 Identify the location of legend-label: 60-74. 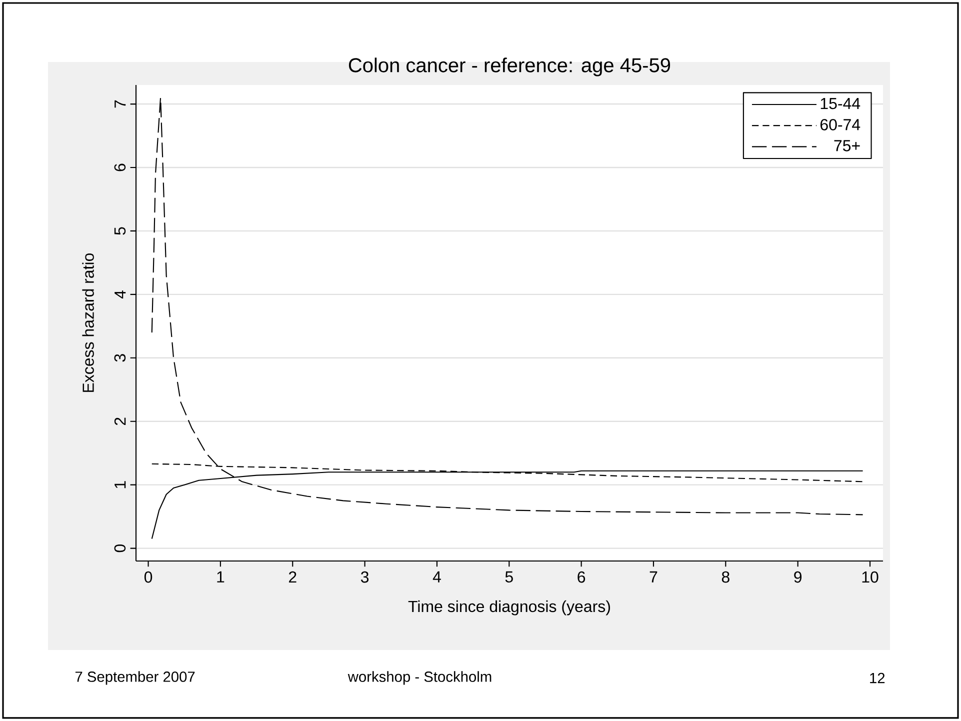
(840, 124).